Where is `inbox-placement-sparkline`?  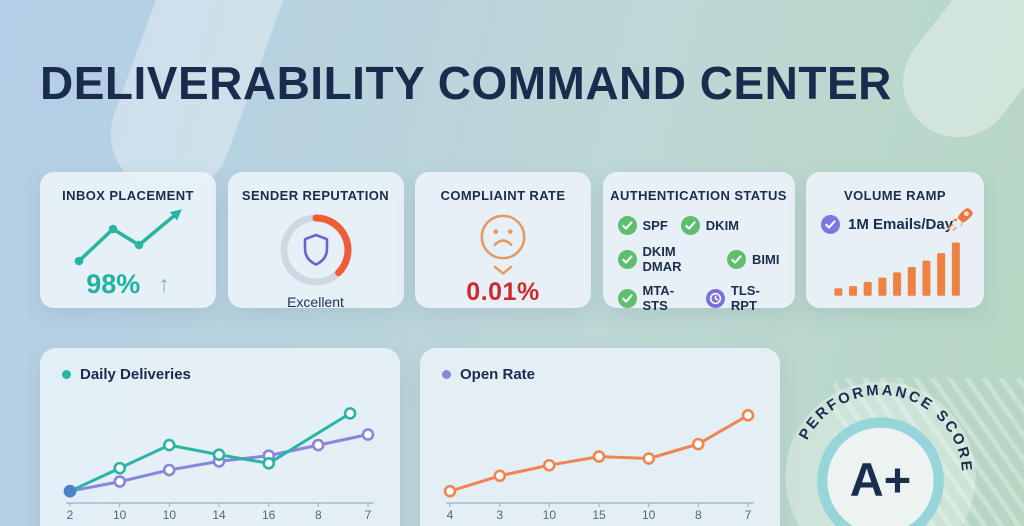
inbox-placement-sparkline is located at coordinates (128, 237).